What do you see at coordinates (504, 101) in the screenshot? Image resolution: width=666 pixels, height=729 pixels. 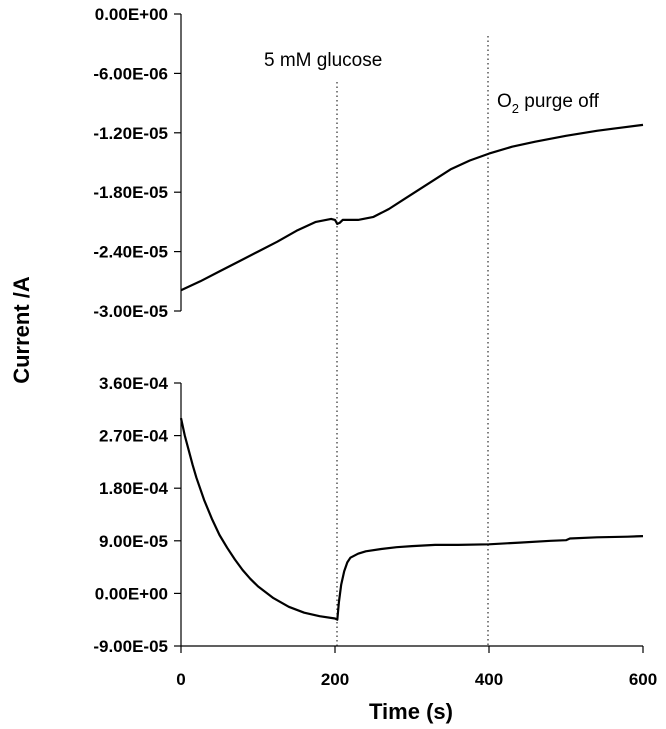 I see `o2-annotation-main: O` at bounding box center [504, 101].